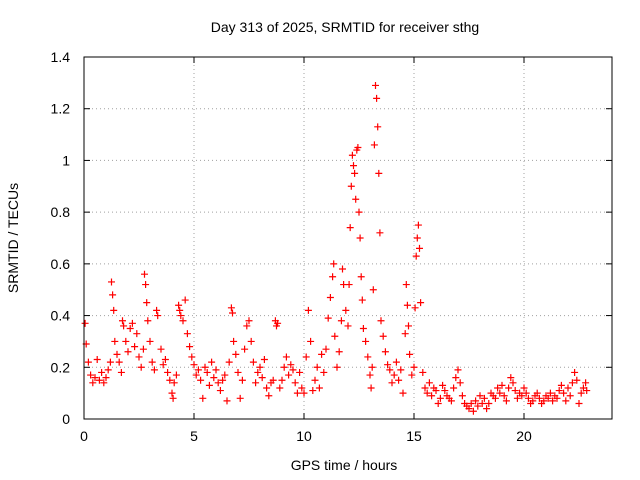 The image size is (640, 480). I want to click on y-tick-label: 1.2, so click(61, 109).